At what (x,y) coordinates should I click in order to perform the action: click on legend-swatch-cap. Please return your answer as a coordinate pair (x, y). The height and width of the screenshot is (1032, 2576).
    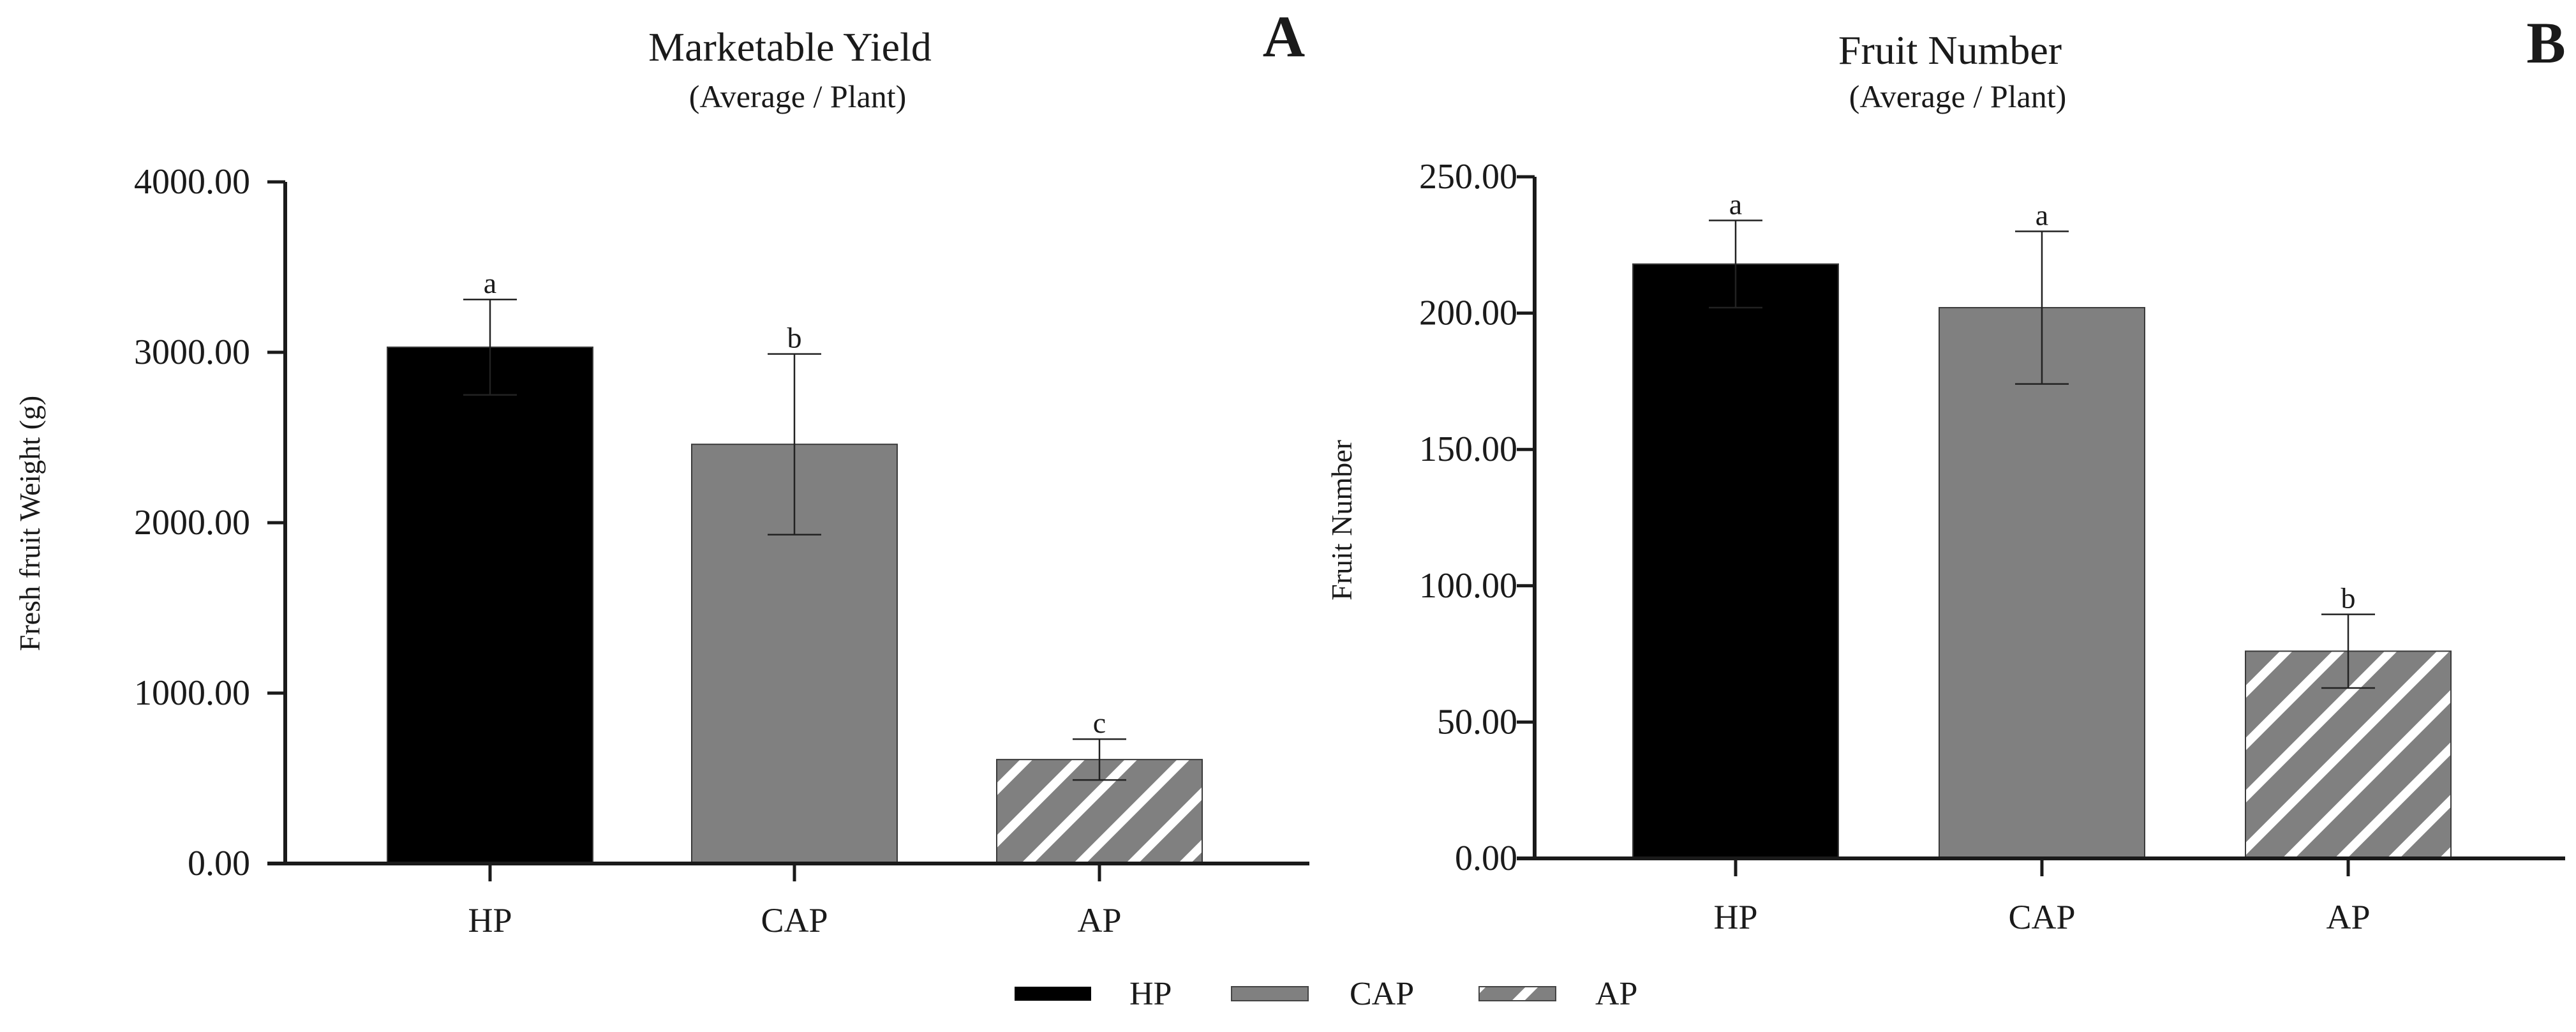
    Looking at the image, I should click on (1270, 993).